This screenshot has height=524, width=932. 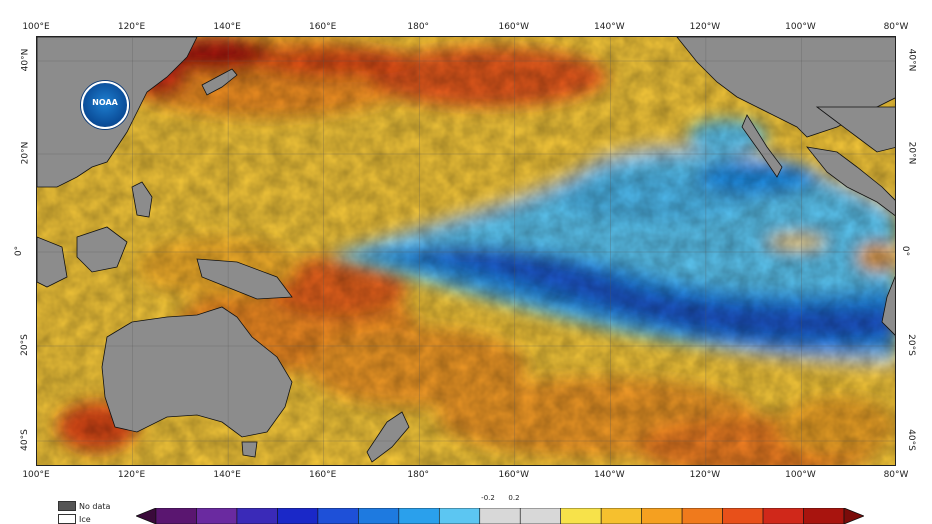 I want to click on central-america-land, so click(x=850, y=181).